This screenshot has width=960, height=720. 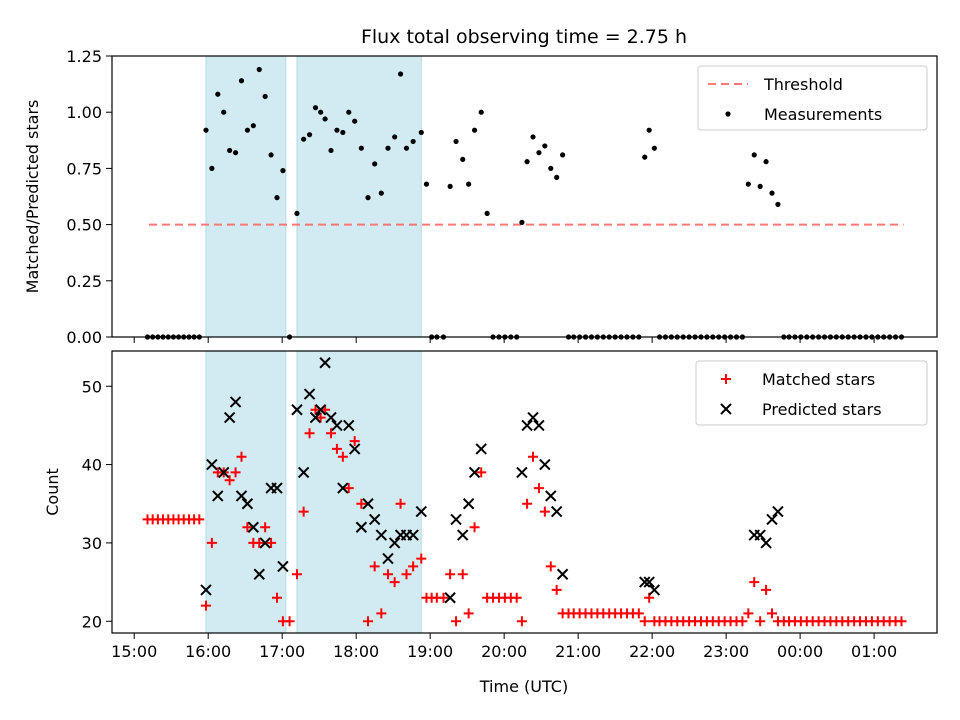 I want to click on x-tick-label: 16:00, so click(x=208, y=651).